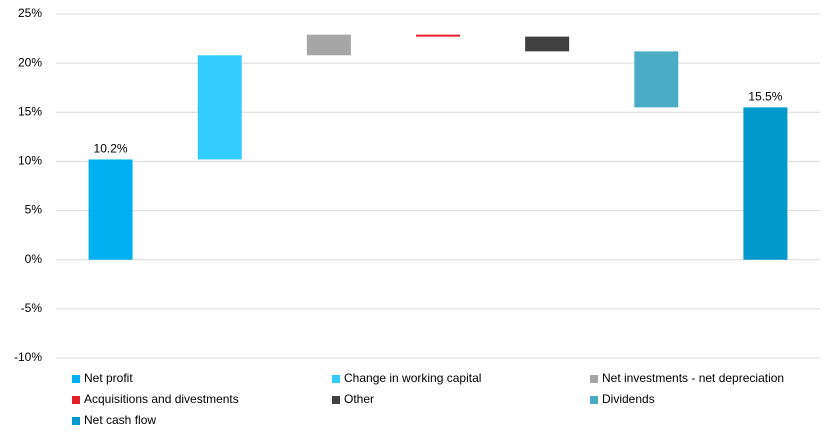 Image resolution: width=829 pixels, height=434 pixels. Describe the element at coordinates (765, 97) in the screenshot. I see `data-label: 15.5%` at that location.